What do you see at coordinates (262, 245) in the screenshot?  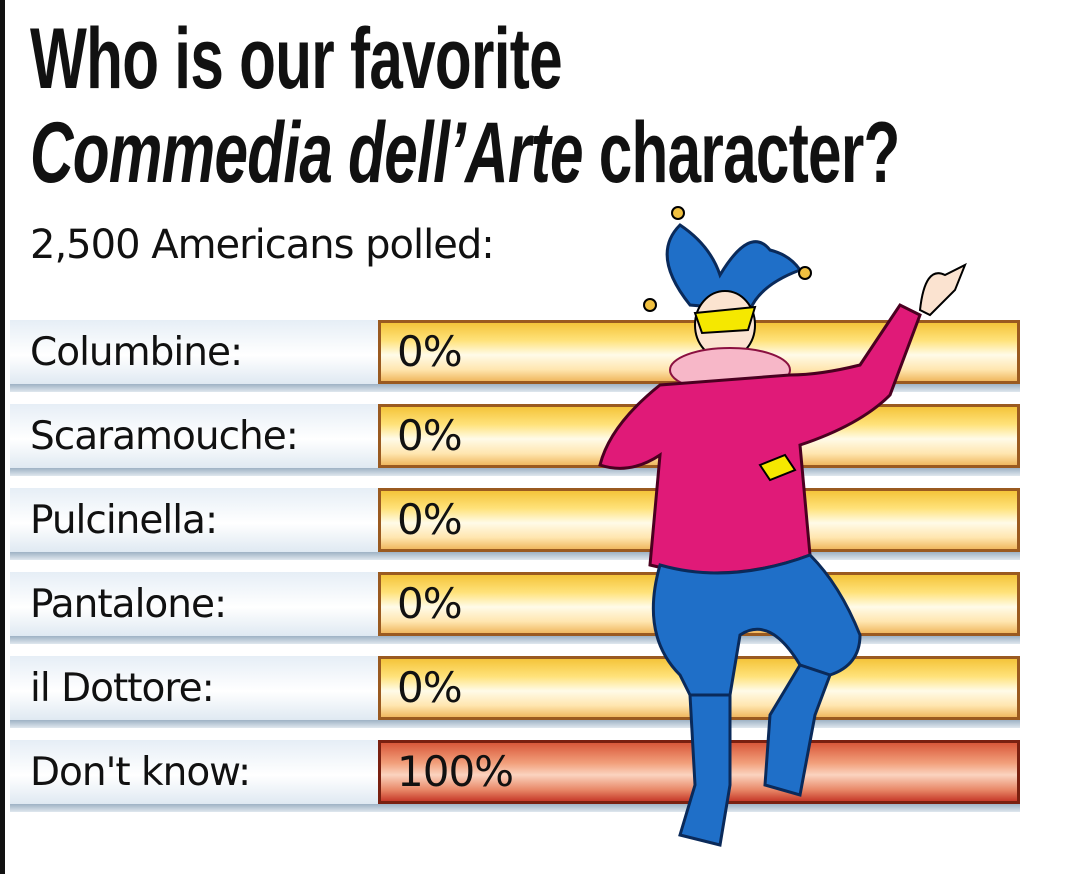 I see `subtitle: 2,500 Americans polled:` at bounding box center [262, 245].